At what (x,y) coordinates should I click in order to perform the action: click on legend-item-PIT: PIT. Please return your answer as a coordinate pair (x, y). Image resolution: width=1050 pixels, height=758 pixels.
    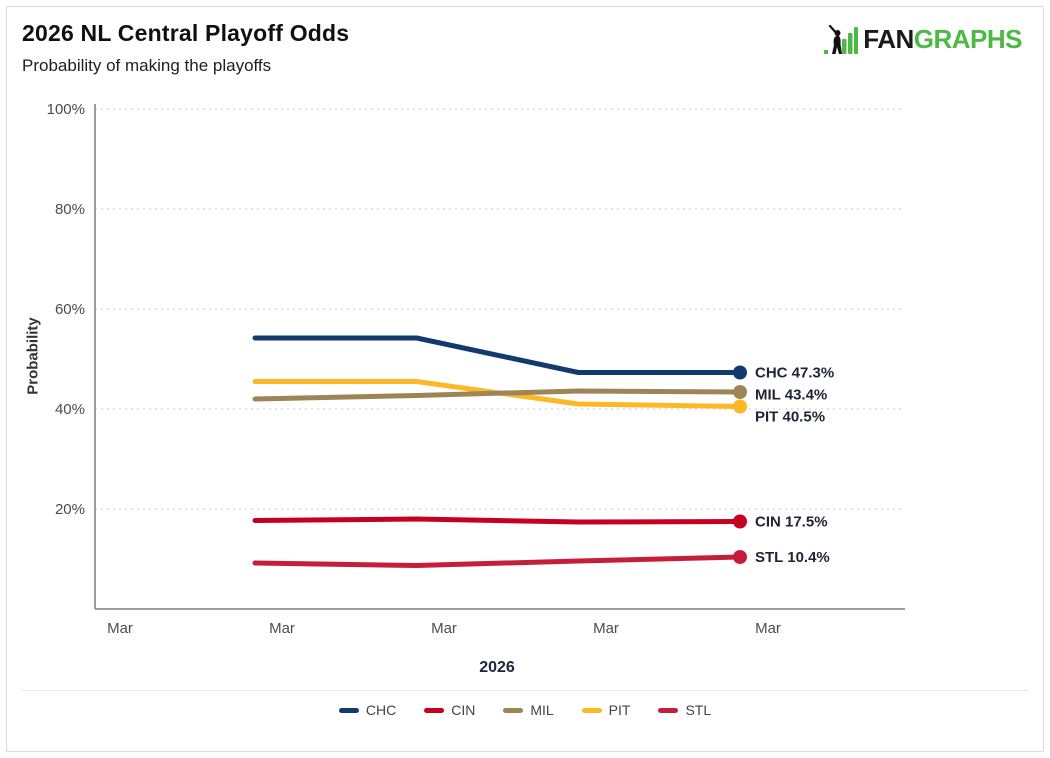
    Looking at the image, I should click on (606, 710).